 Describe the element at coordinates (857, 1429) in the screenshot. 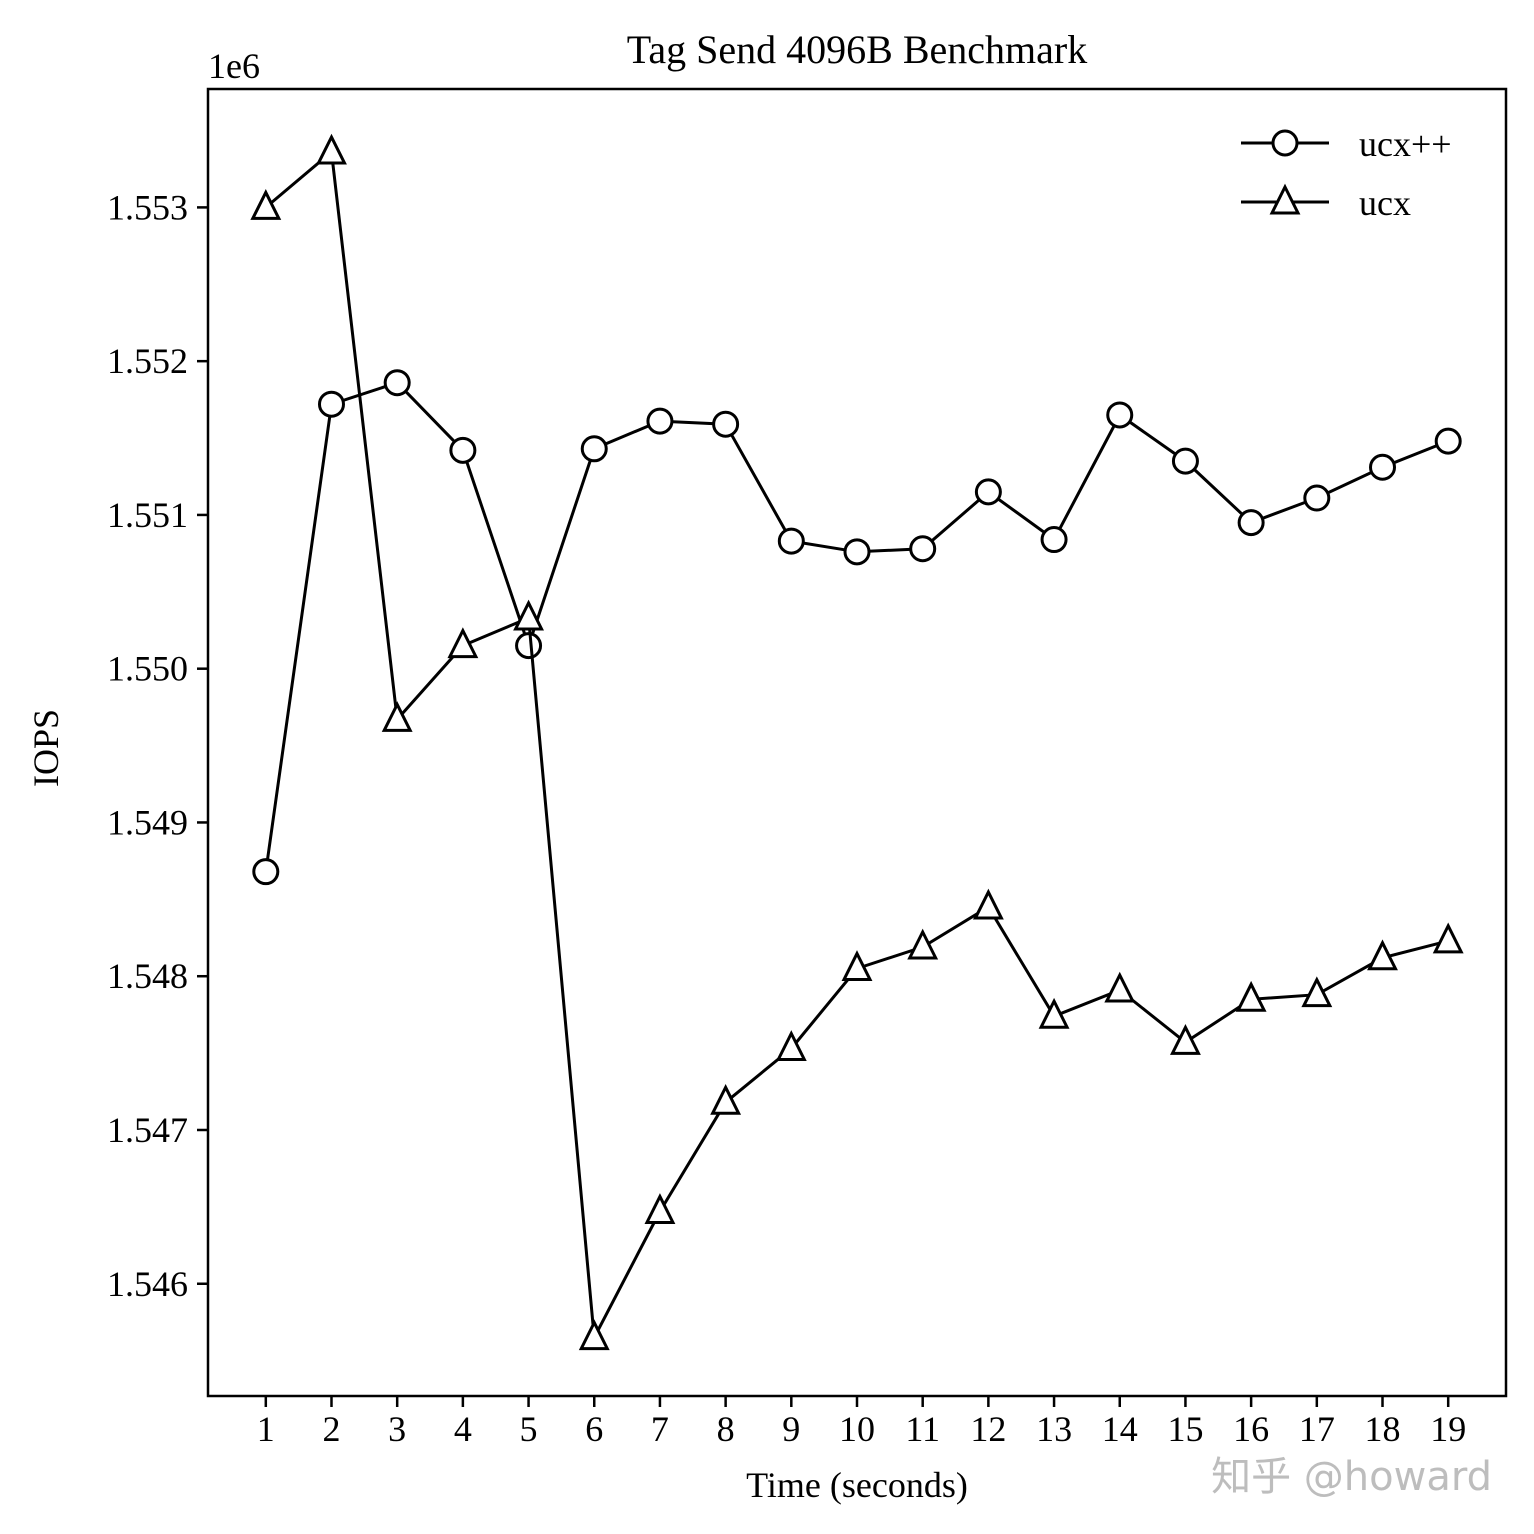

I see `x-tick-label: 10` at that location.